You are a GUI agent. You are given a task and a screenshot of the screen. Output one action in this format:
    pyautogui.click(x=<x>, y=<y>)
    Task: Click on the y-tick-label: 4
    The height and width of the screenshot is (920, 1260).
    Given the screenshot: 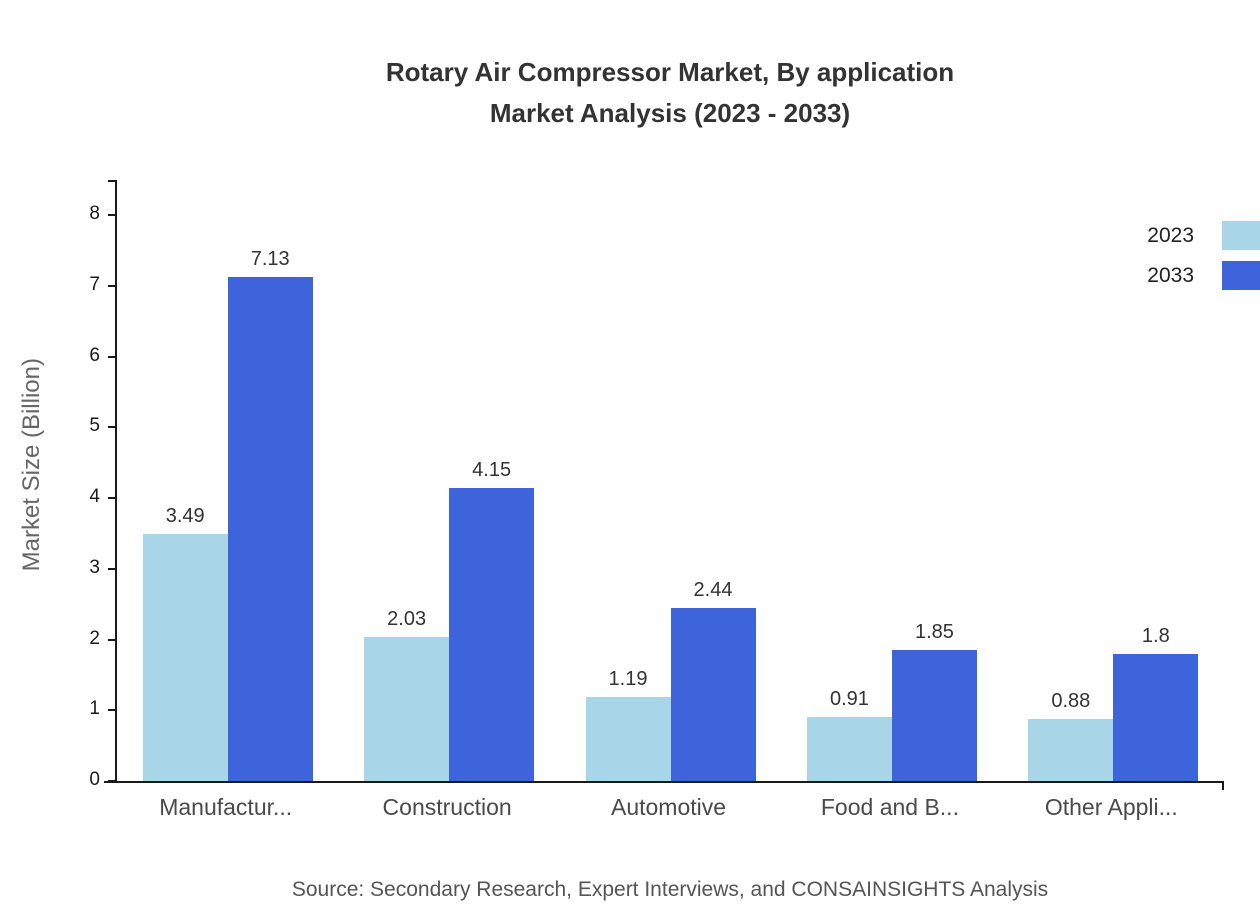 What is the action you would take?
    pyautogui.click(x=94, y=497)
    